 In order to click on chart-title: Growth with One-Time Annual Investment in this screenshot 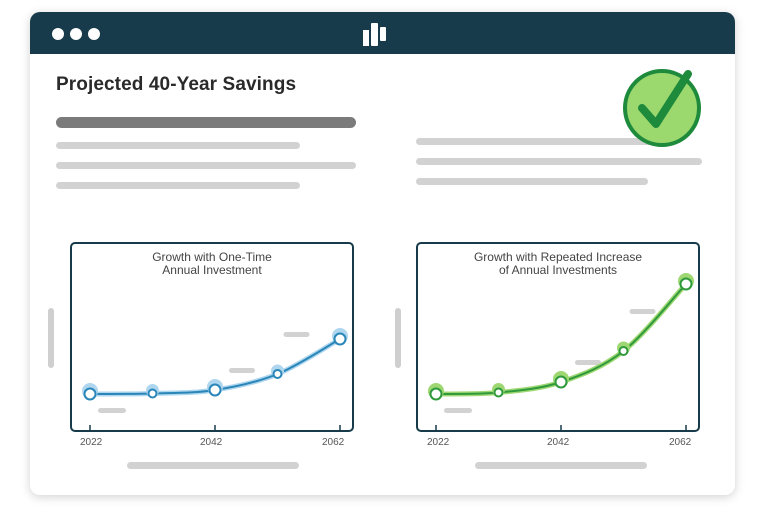, I will do `click(212, 264)`.